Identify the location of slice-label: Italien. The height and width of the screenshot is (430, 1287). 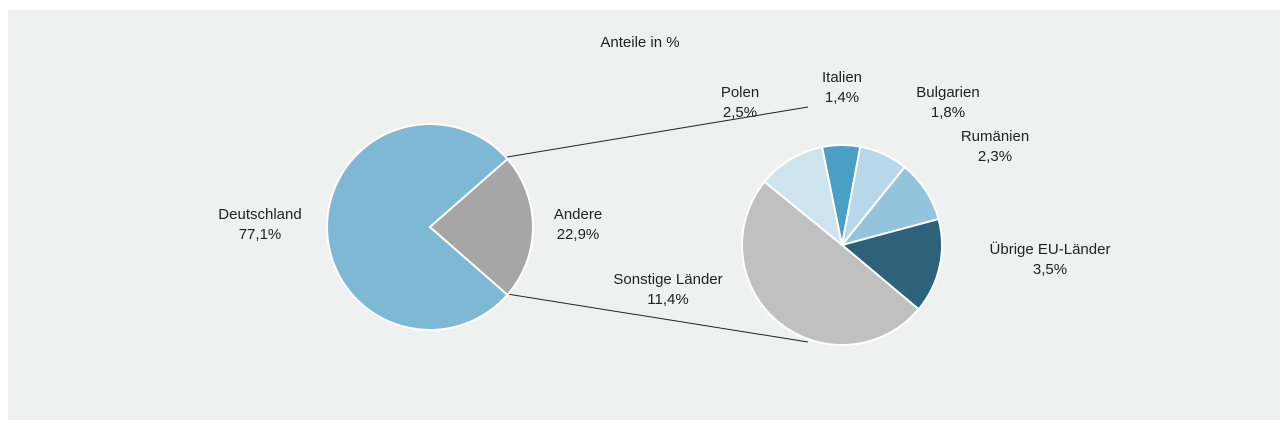
(842, 77).